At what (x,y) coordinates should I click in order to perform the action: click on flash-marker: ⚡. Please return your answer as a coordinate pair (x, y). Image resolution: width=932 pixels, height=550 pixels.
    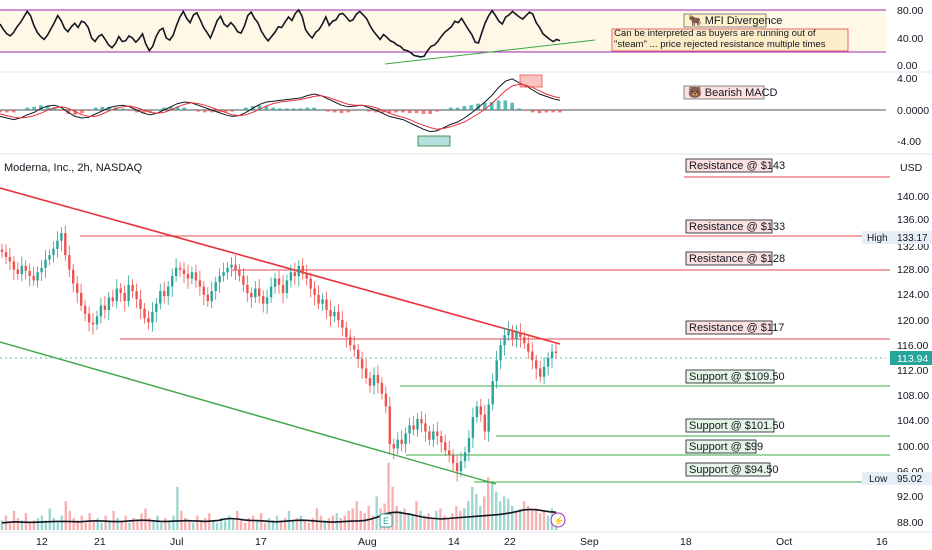
    Looking at the image, I should click on (558, 520).